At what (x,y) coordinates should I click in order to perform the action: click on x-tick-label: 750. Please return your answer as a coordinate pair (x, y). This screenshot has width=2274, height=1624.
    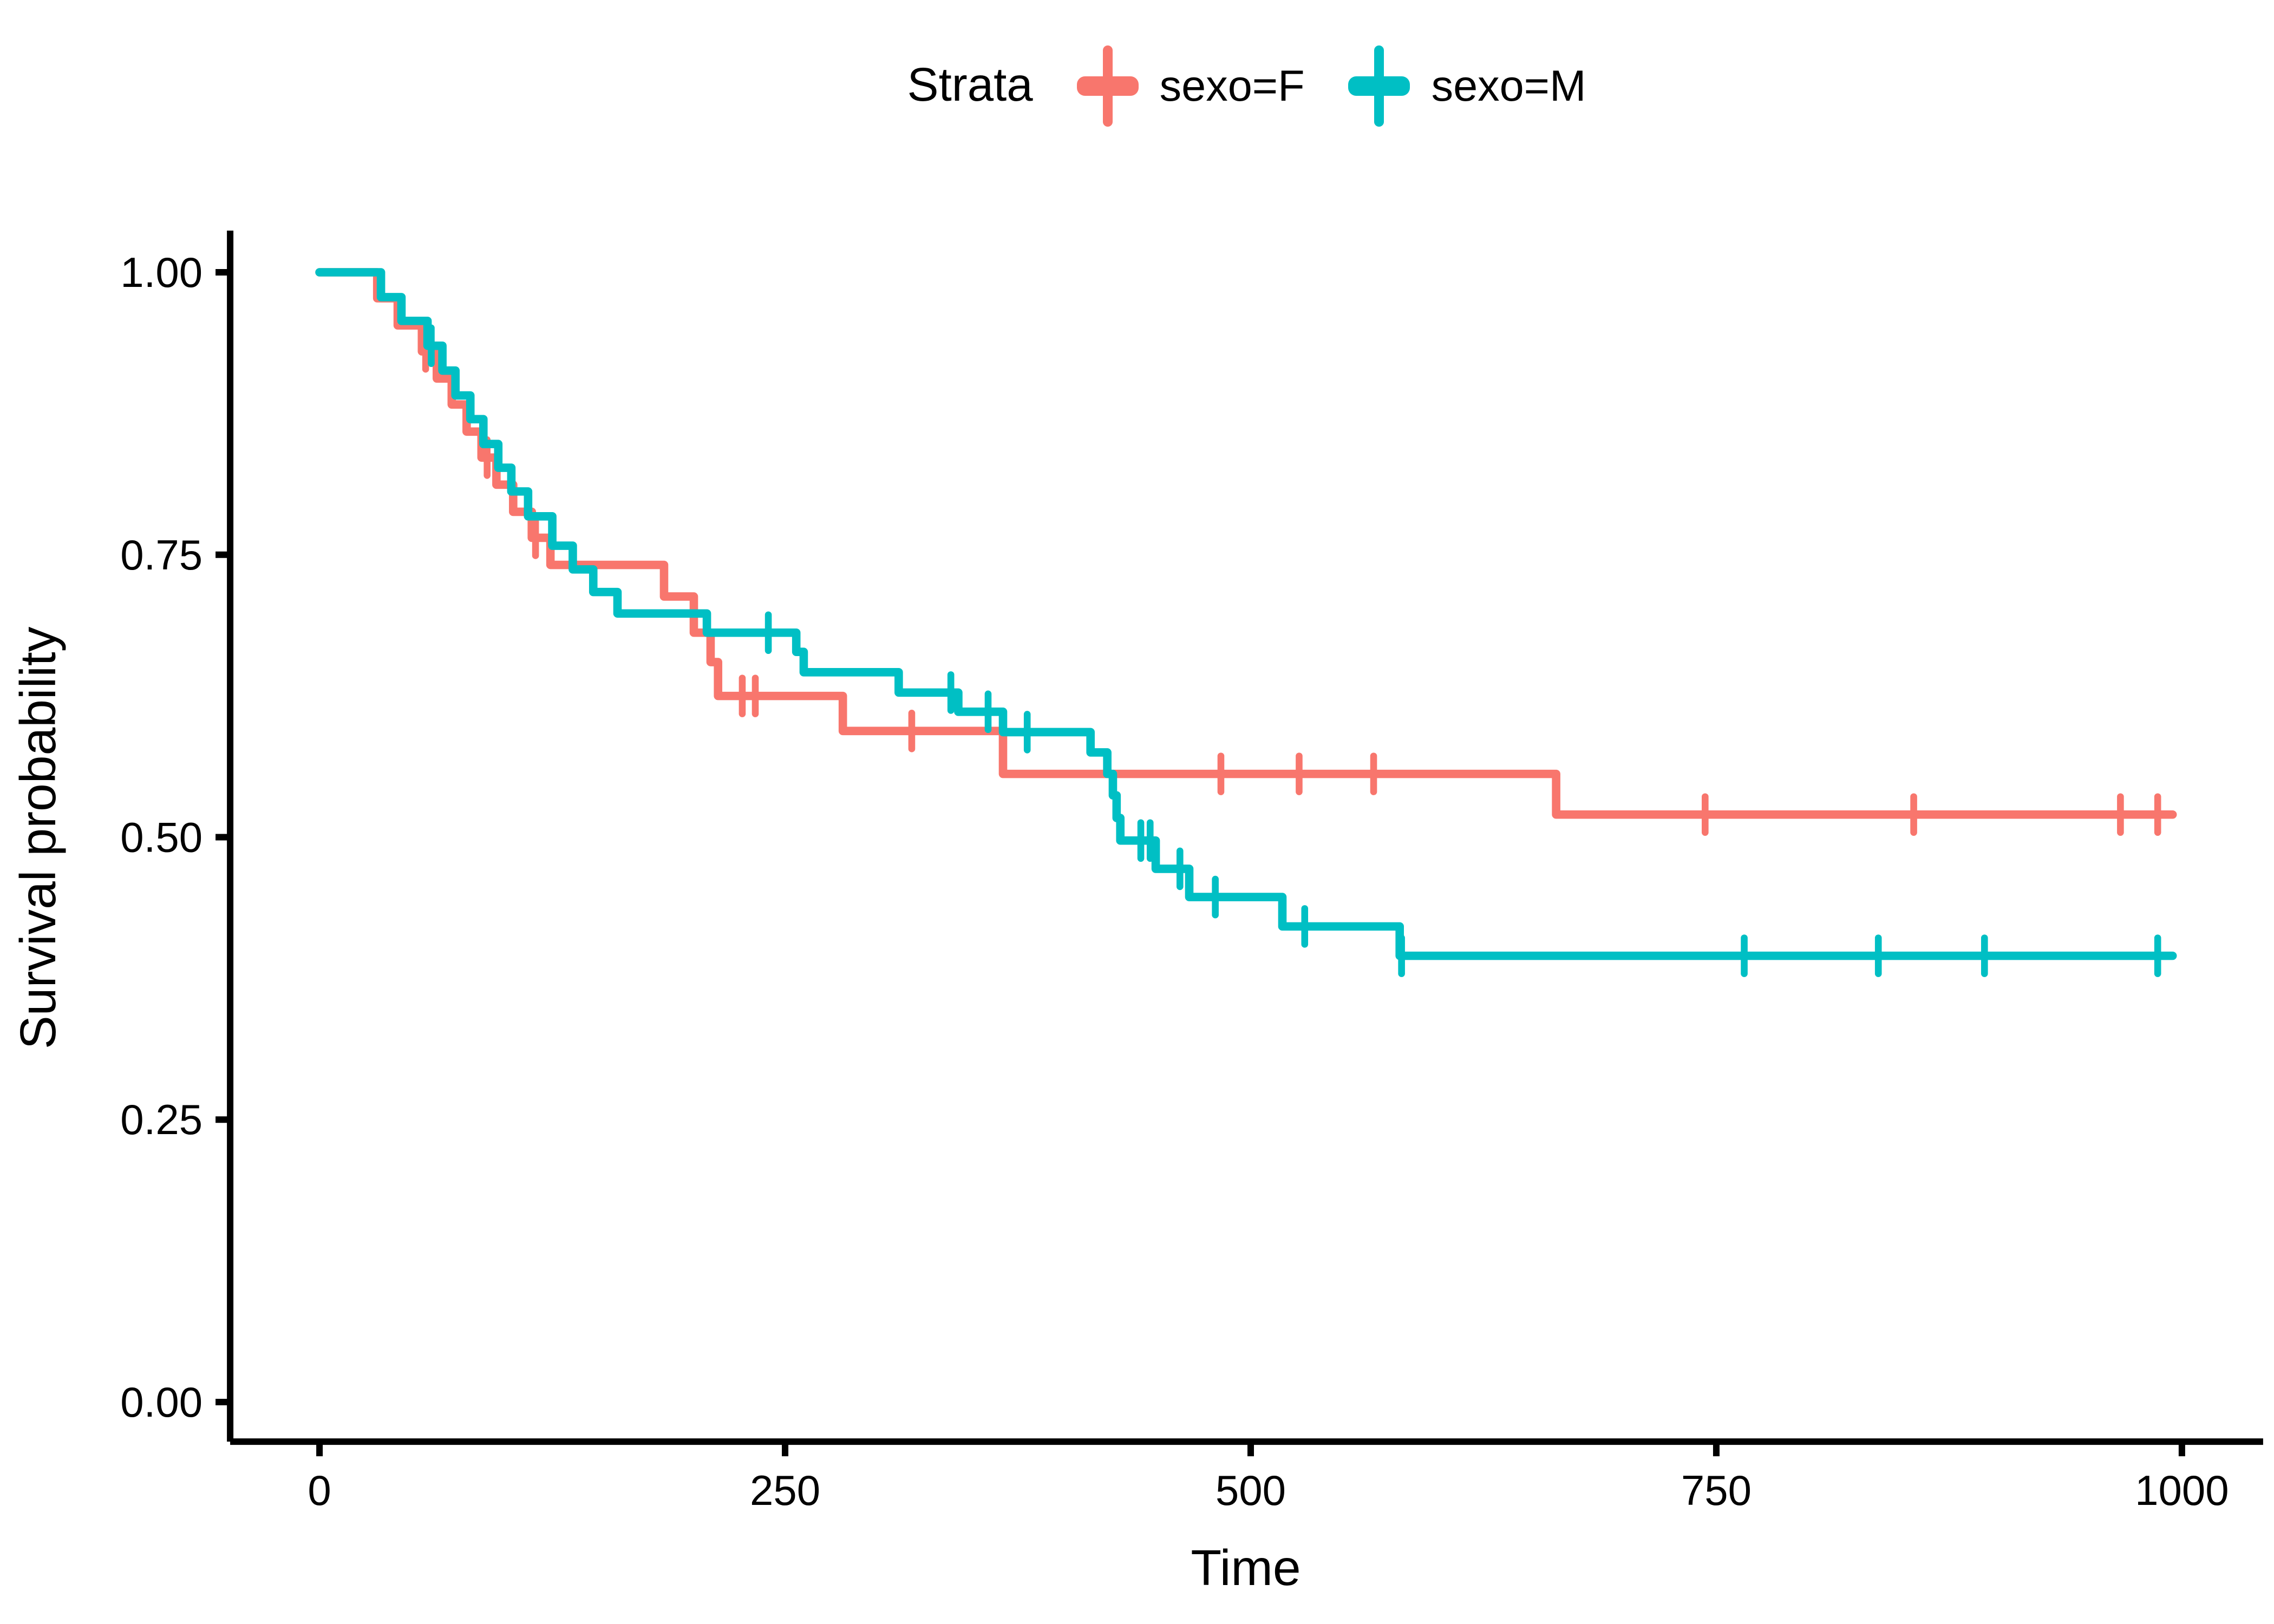
    Looking at the image, I should click on (1717, 1490).